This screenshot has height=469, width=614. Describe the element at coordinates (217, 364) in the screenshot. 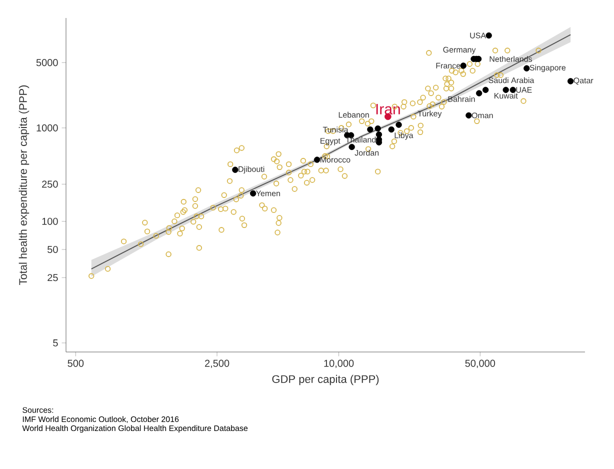

I see `x-tick-label: 2,500` at that location.